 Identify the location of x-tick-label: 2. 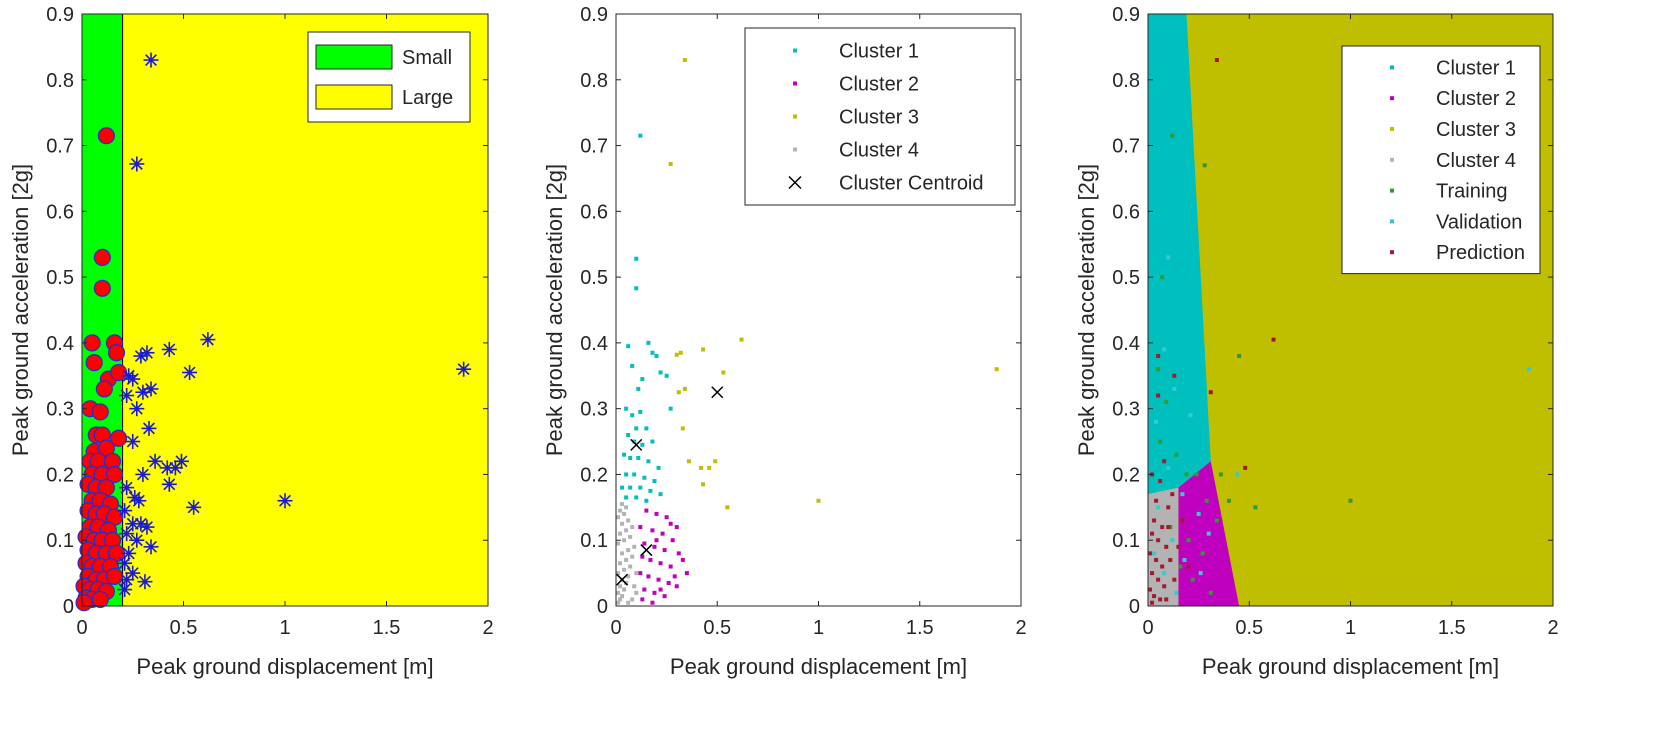
(1552, 628).